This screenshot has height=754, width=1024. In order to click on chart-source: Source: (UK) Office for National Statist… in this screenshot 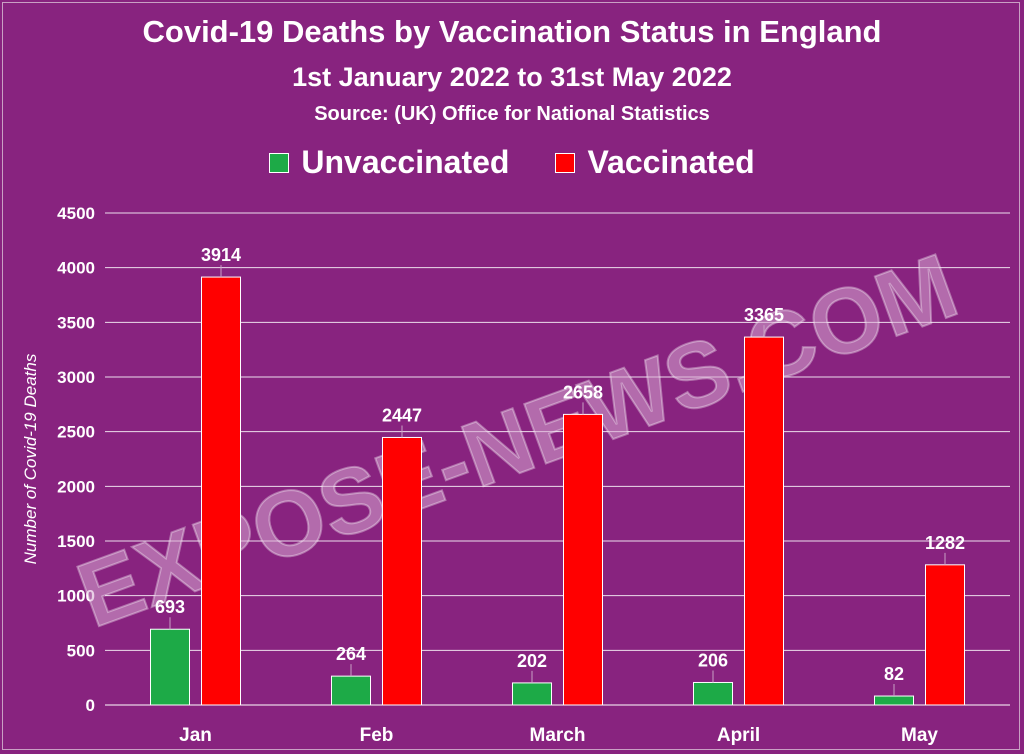, I will do `click(512, 114)`.